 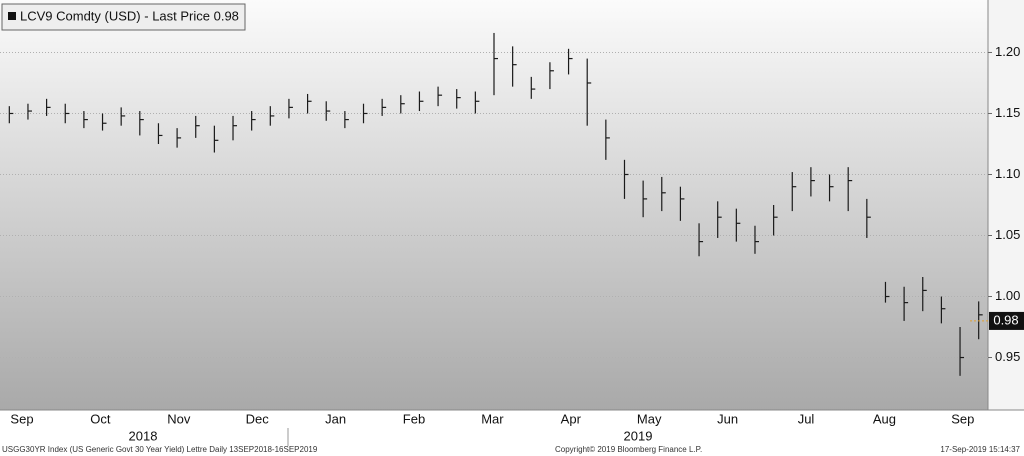 What do you see at coordinates (1007, 51) in the screenshot?
I see `y-tick-label: 1.20` at bounding box center [1007, 51].